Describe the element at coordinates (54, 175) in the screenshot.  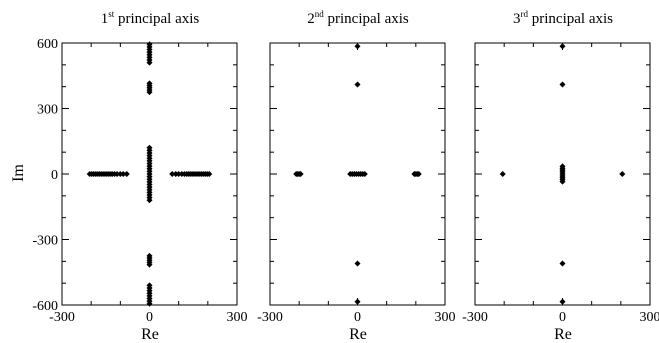
I see `y-tick-label: 0` at that location.